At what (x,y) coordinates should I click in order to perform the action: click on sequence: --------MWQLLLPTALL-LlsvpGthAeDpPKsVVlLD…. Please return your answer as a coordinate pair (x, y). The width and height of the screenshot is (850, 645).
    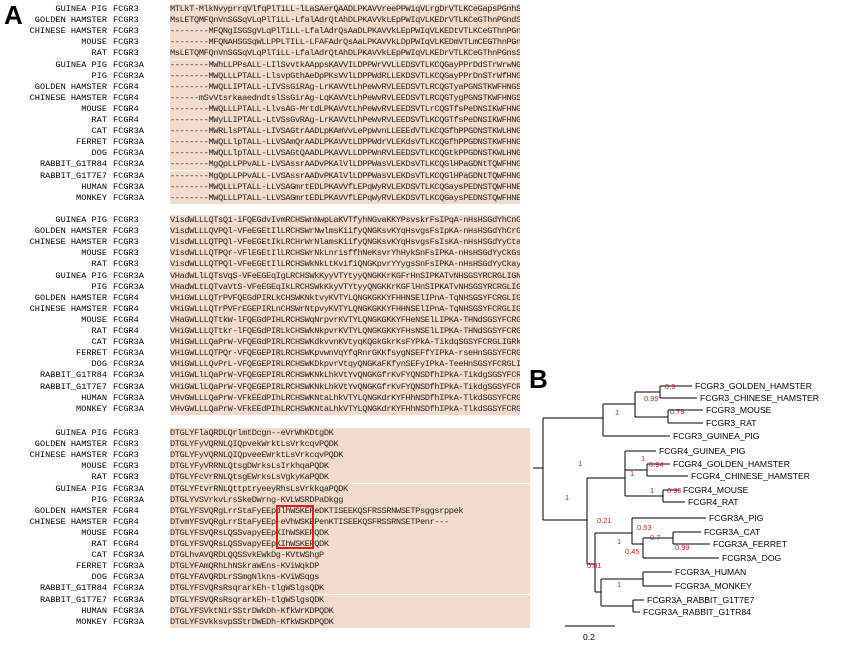
    Looking at the image, I should click on (345, 76).